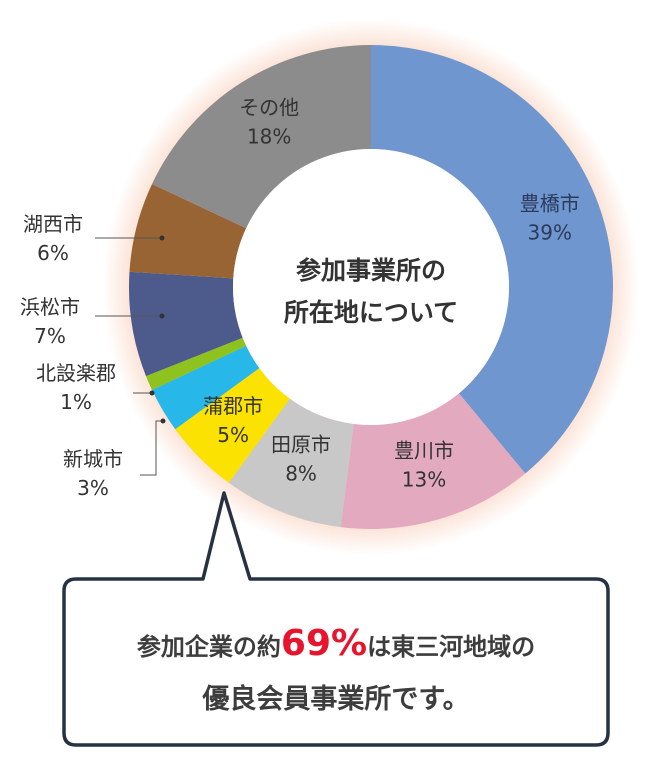 This screenshot has height=765, width=650. What do you see at coordinates (371, 270) in the screenshot?
I see `chart-title-line-1: 参加事業所の` at bounding box center [371, 270].